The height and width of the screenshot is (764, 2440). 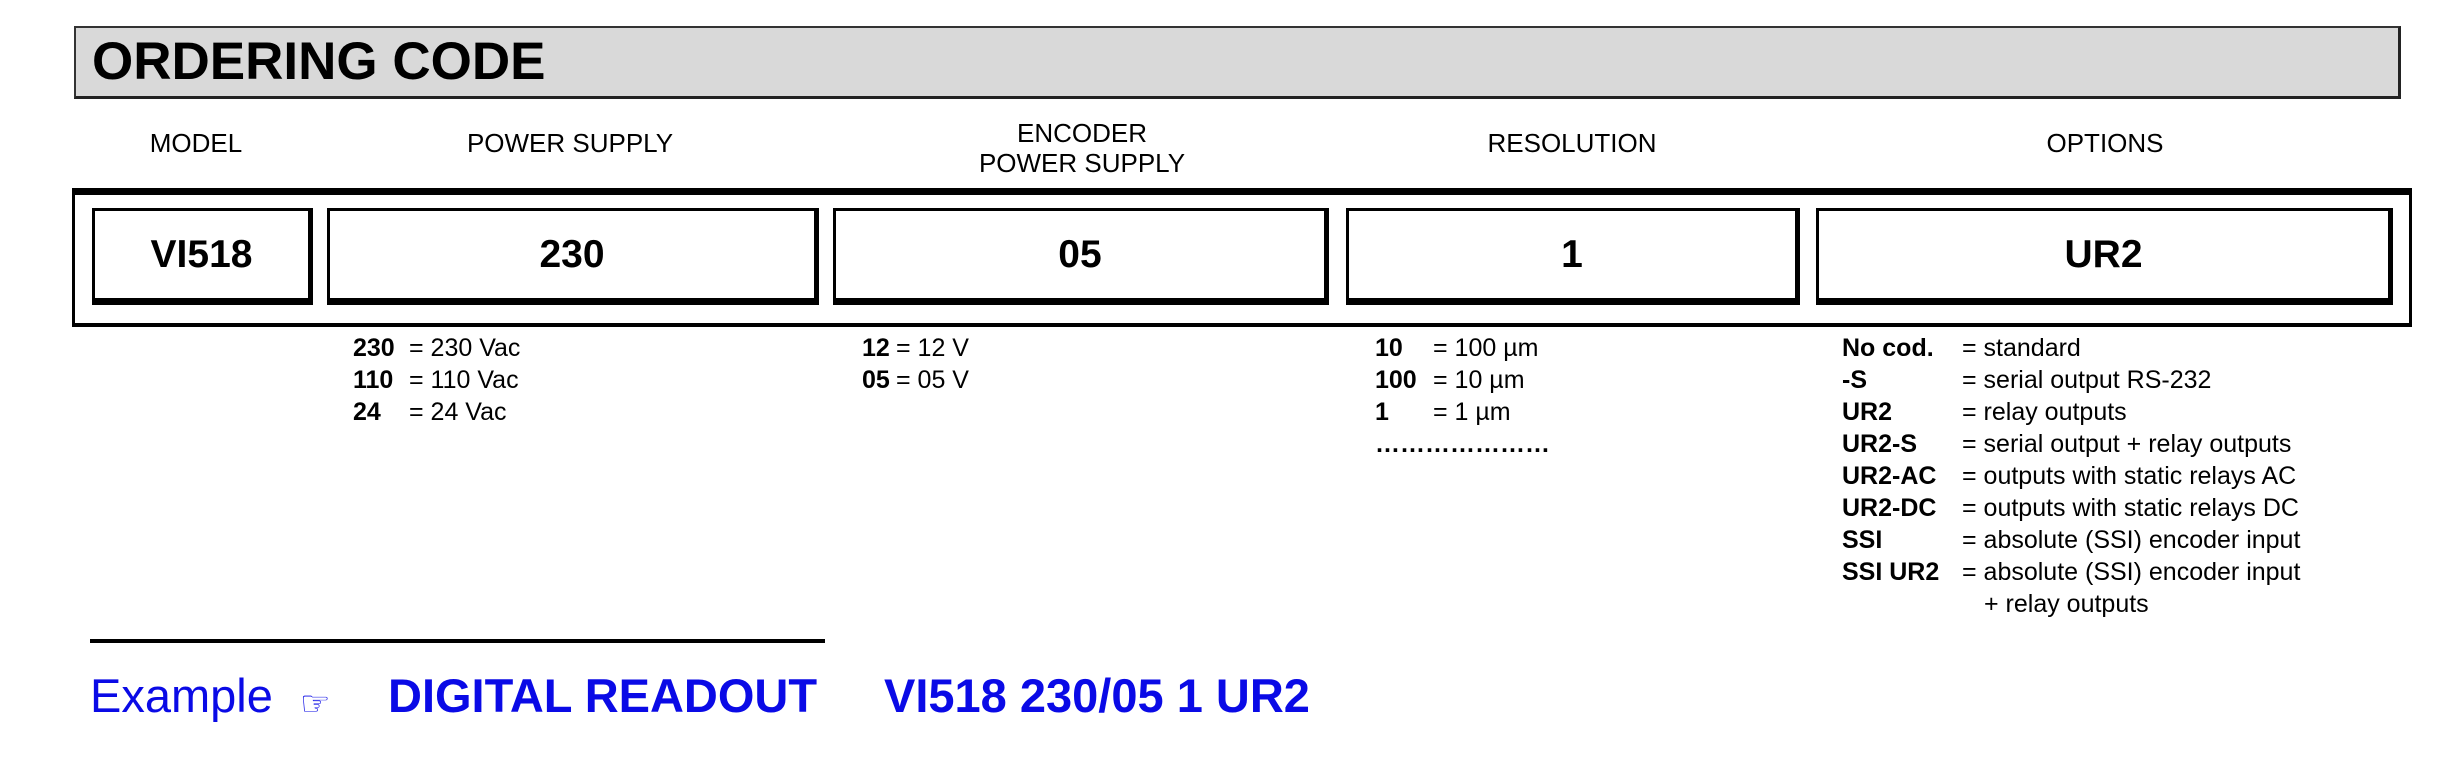 I want to click on resolution-item: 10 = 100 µm, so click(x=1575, y=348).